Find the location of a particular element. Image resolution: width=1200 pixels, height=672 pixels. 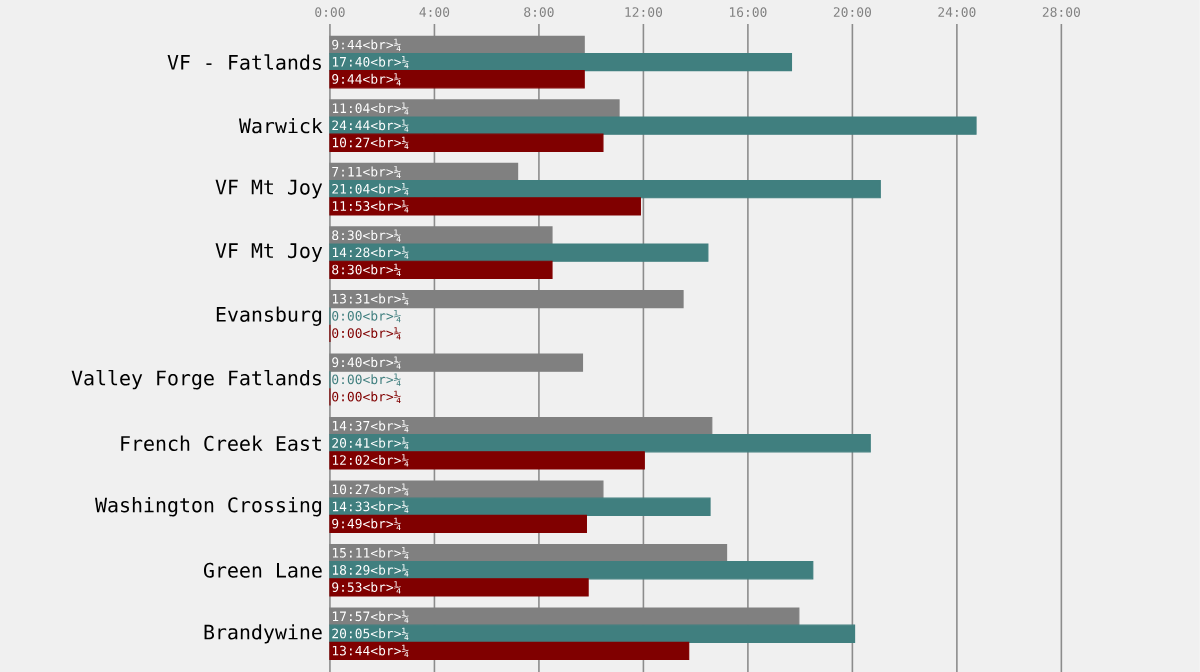

y-tick-label: Brandywine is located at coordinates (263, 633).